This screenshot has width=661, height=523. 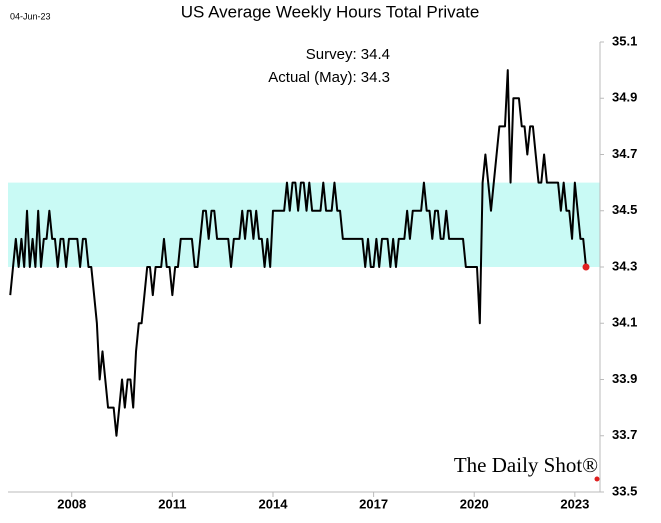 What do you see at coordinates (71, 503) in the screenshot?
I see `x-tick-label: 2008` at bounding box center [71, 503].